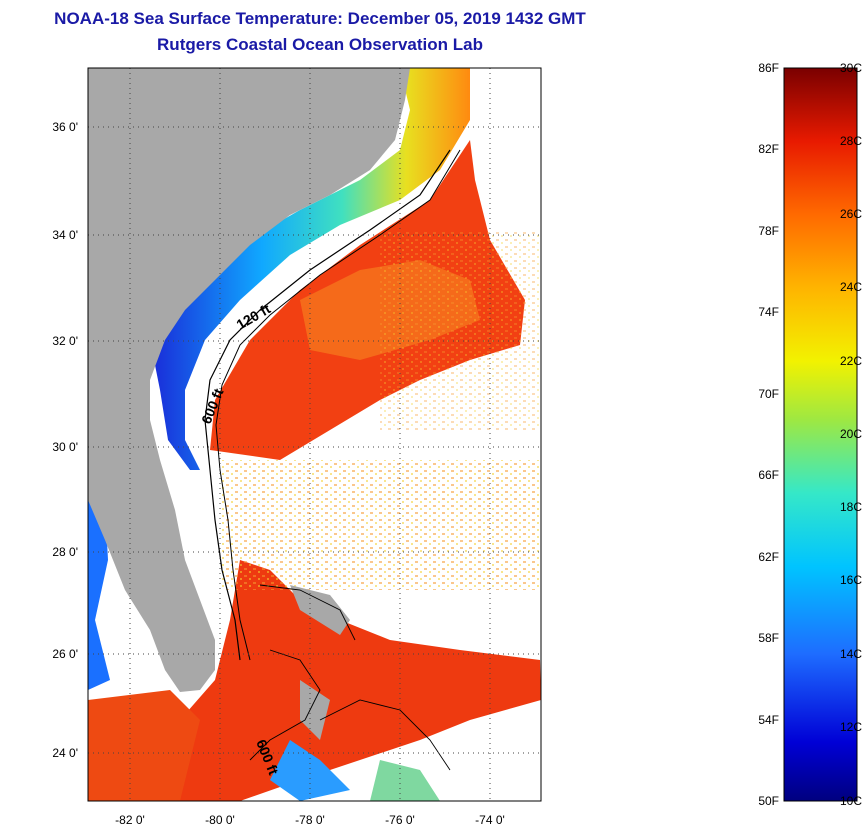 This screenshot has width=865, height=832. I want to click on lat-label: 24 0', so click(65, 753).